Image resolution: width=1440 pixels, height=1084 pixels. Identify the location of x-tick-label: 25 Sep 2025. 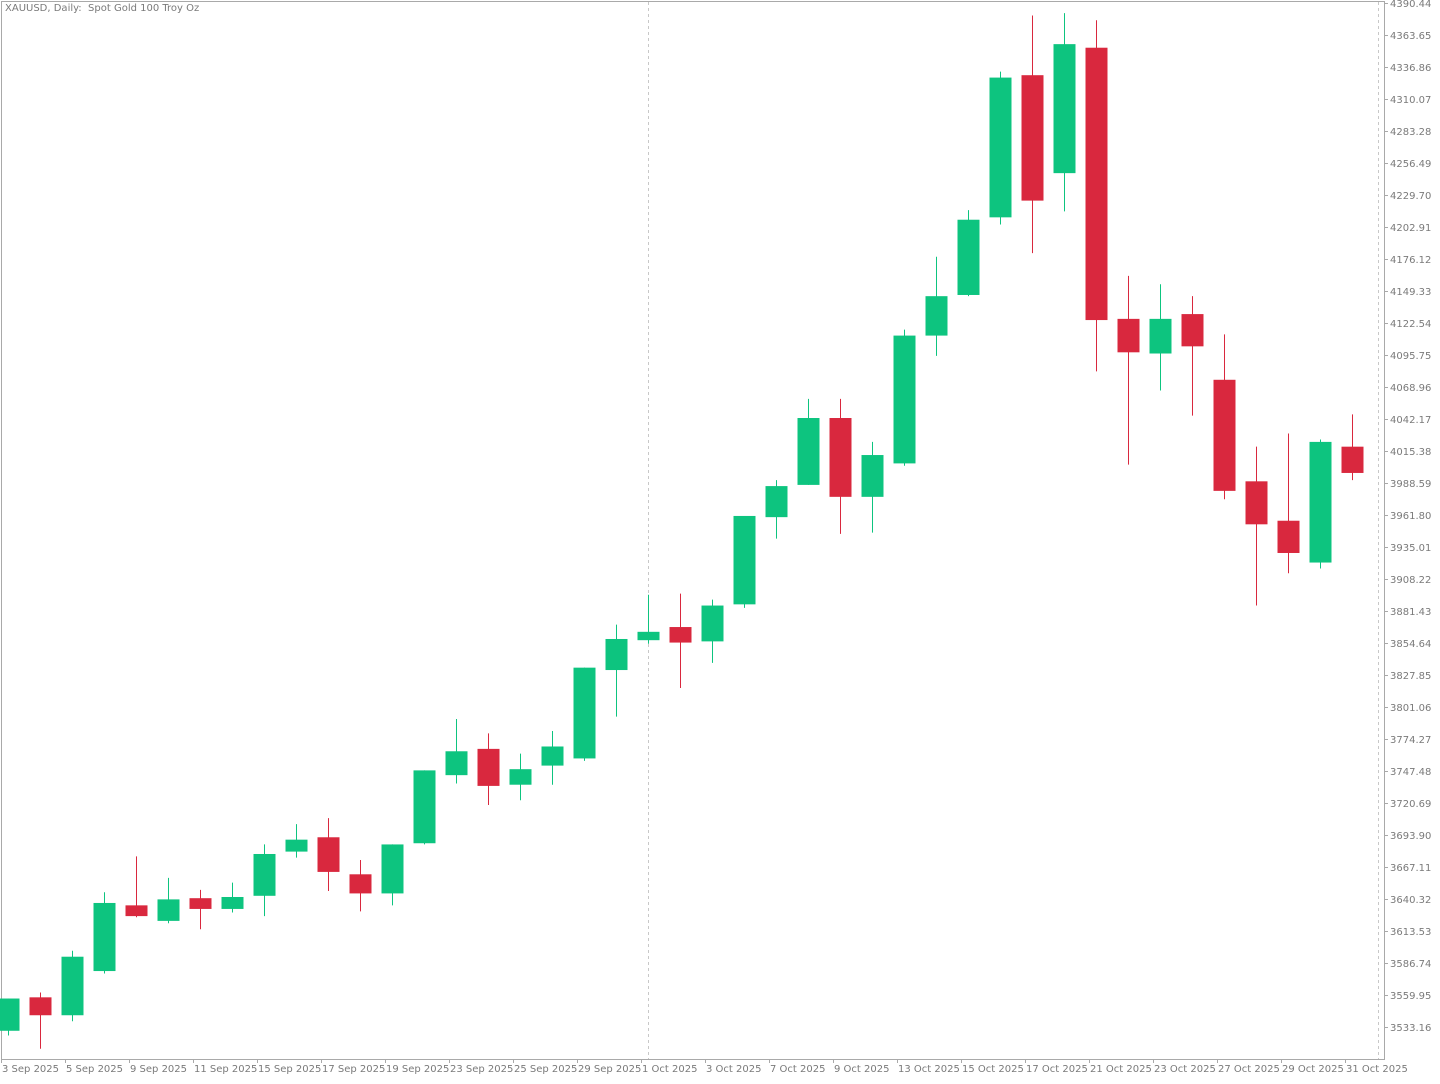
(545, 1069).